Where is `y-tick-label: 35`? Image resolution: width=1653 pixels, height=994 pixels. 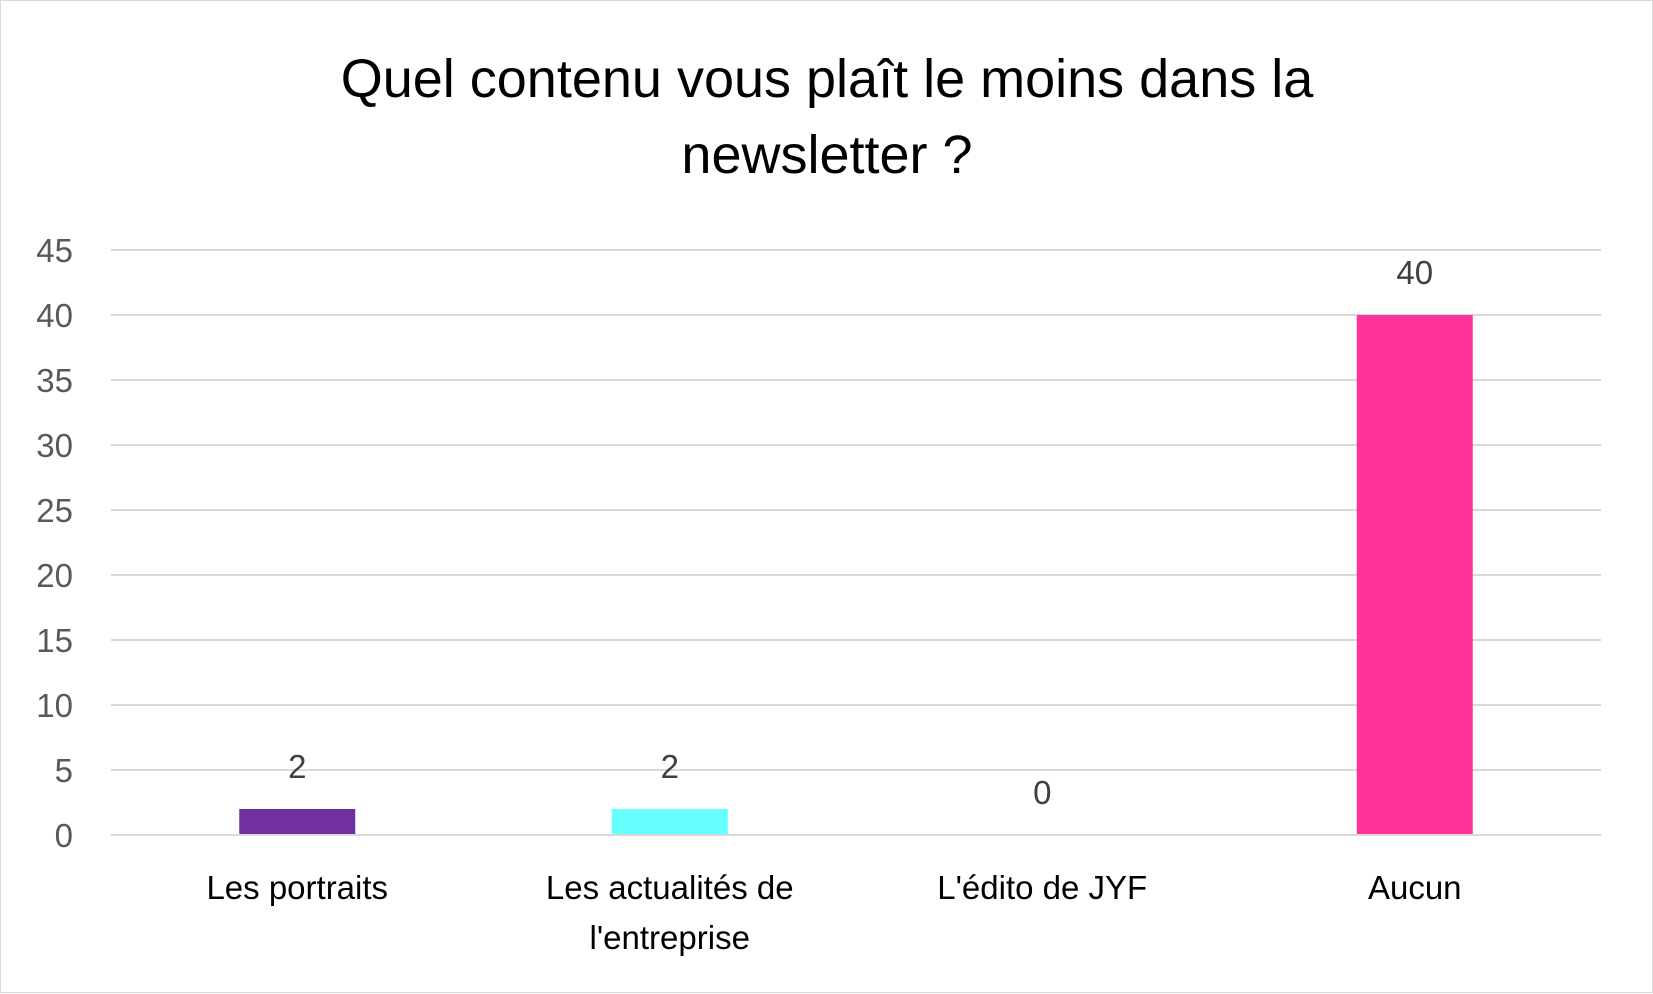
y-tick-label: 35 is located at coordinates (54, 380).